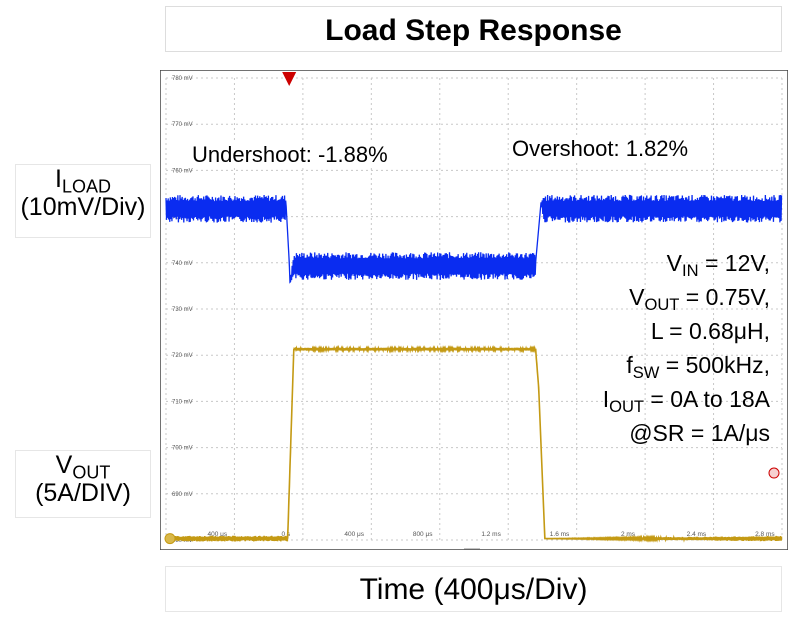  Describe the element at coordinates (686, 401) in the screenshot. I see `param-line: IOUT = 0A to 18A` at that location.